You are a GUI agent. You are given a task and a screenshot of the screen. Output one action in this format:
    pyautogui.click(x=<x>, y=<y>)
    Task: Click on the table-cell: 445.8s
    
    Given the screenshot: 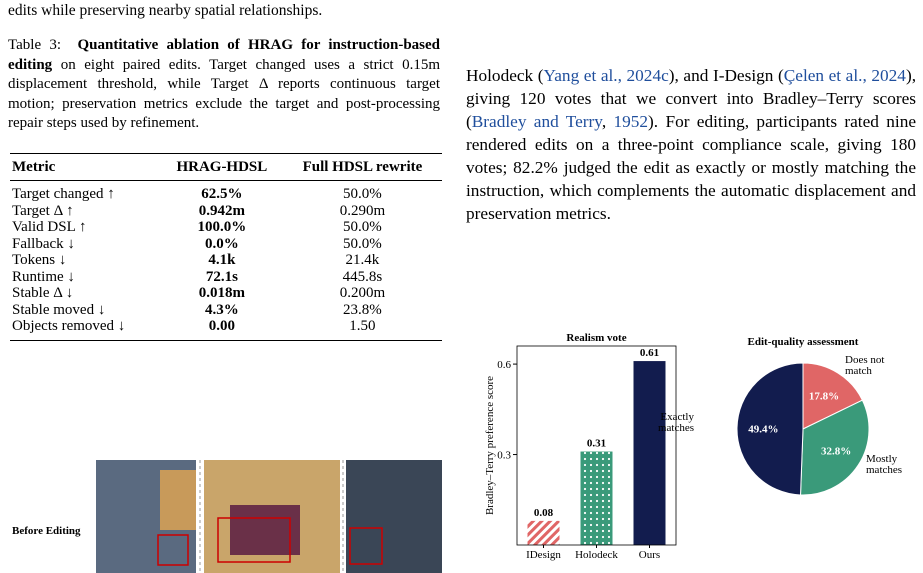 What is the action you would take?
    pyautogui.click(x=362, y=276)
    